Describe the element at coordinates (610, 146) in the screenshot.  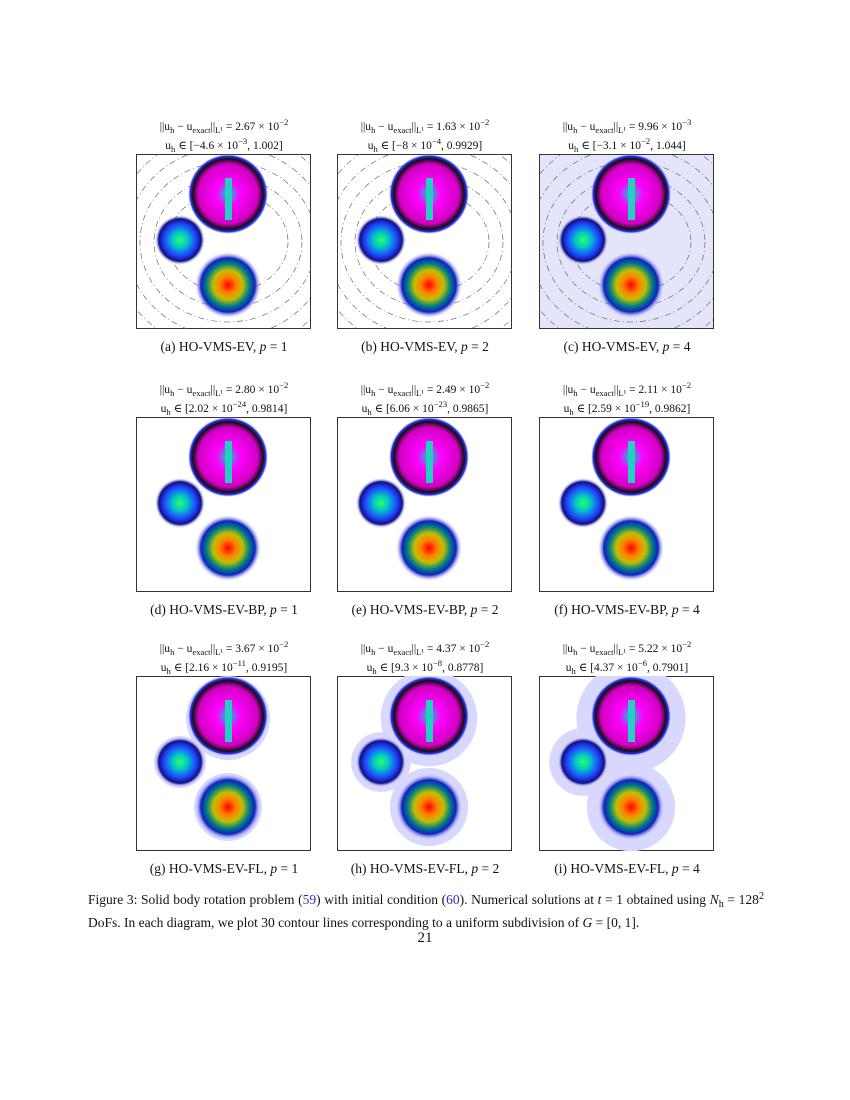
I see `text-segment: ∈ [−3.1 × 10` at that location.